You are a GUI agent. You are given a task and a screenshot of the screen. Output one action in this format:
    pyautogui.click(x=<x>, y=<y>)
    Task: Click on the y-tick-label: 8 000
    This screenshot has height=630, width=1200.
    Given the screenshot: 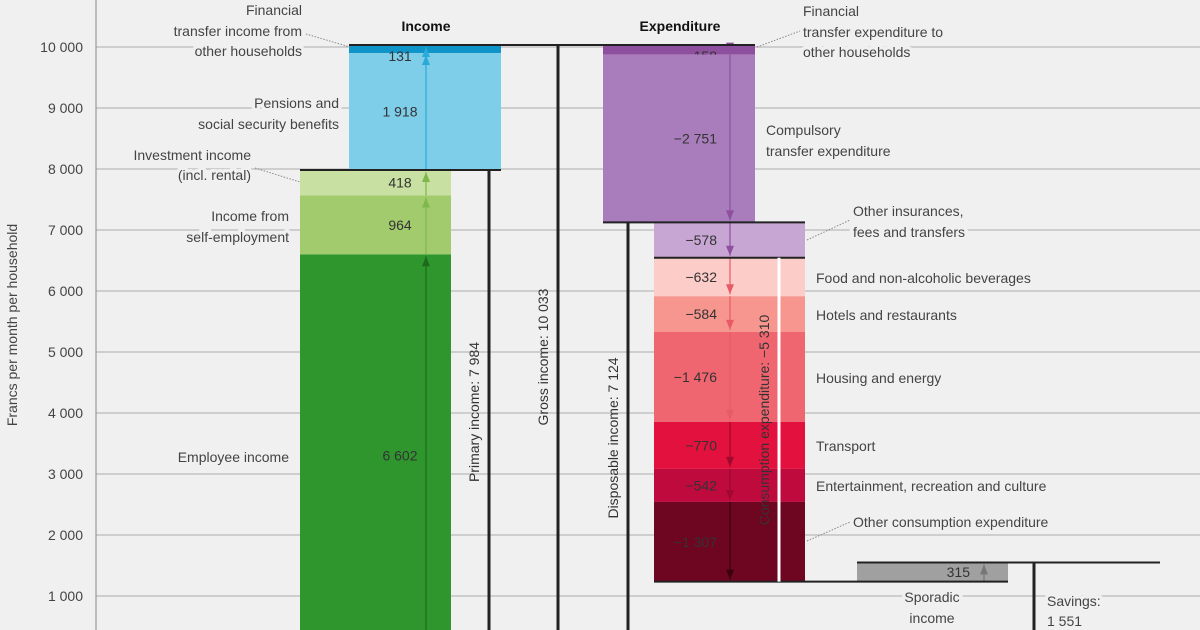 What is the action you would take?
    pyautogui.click(x=65, y=169)
    